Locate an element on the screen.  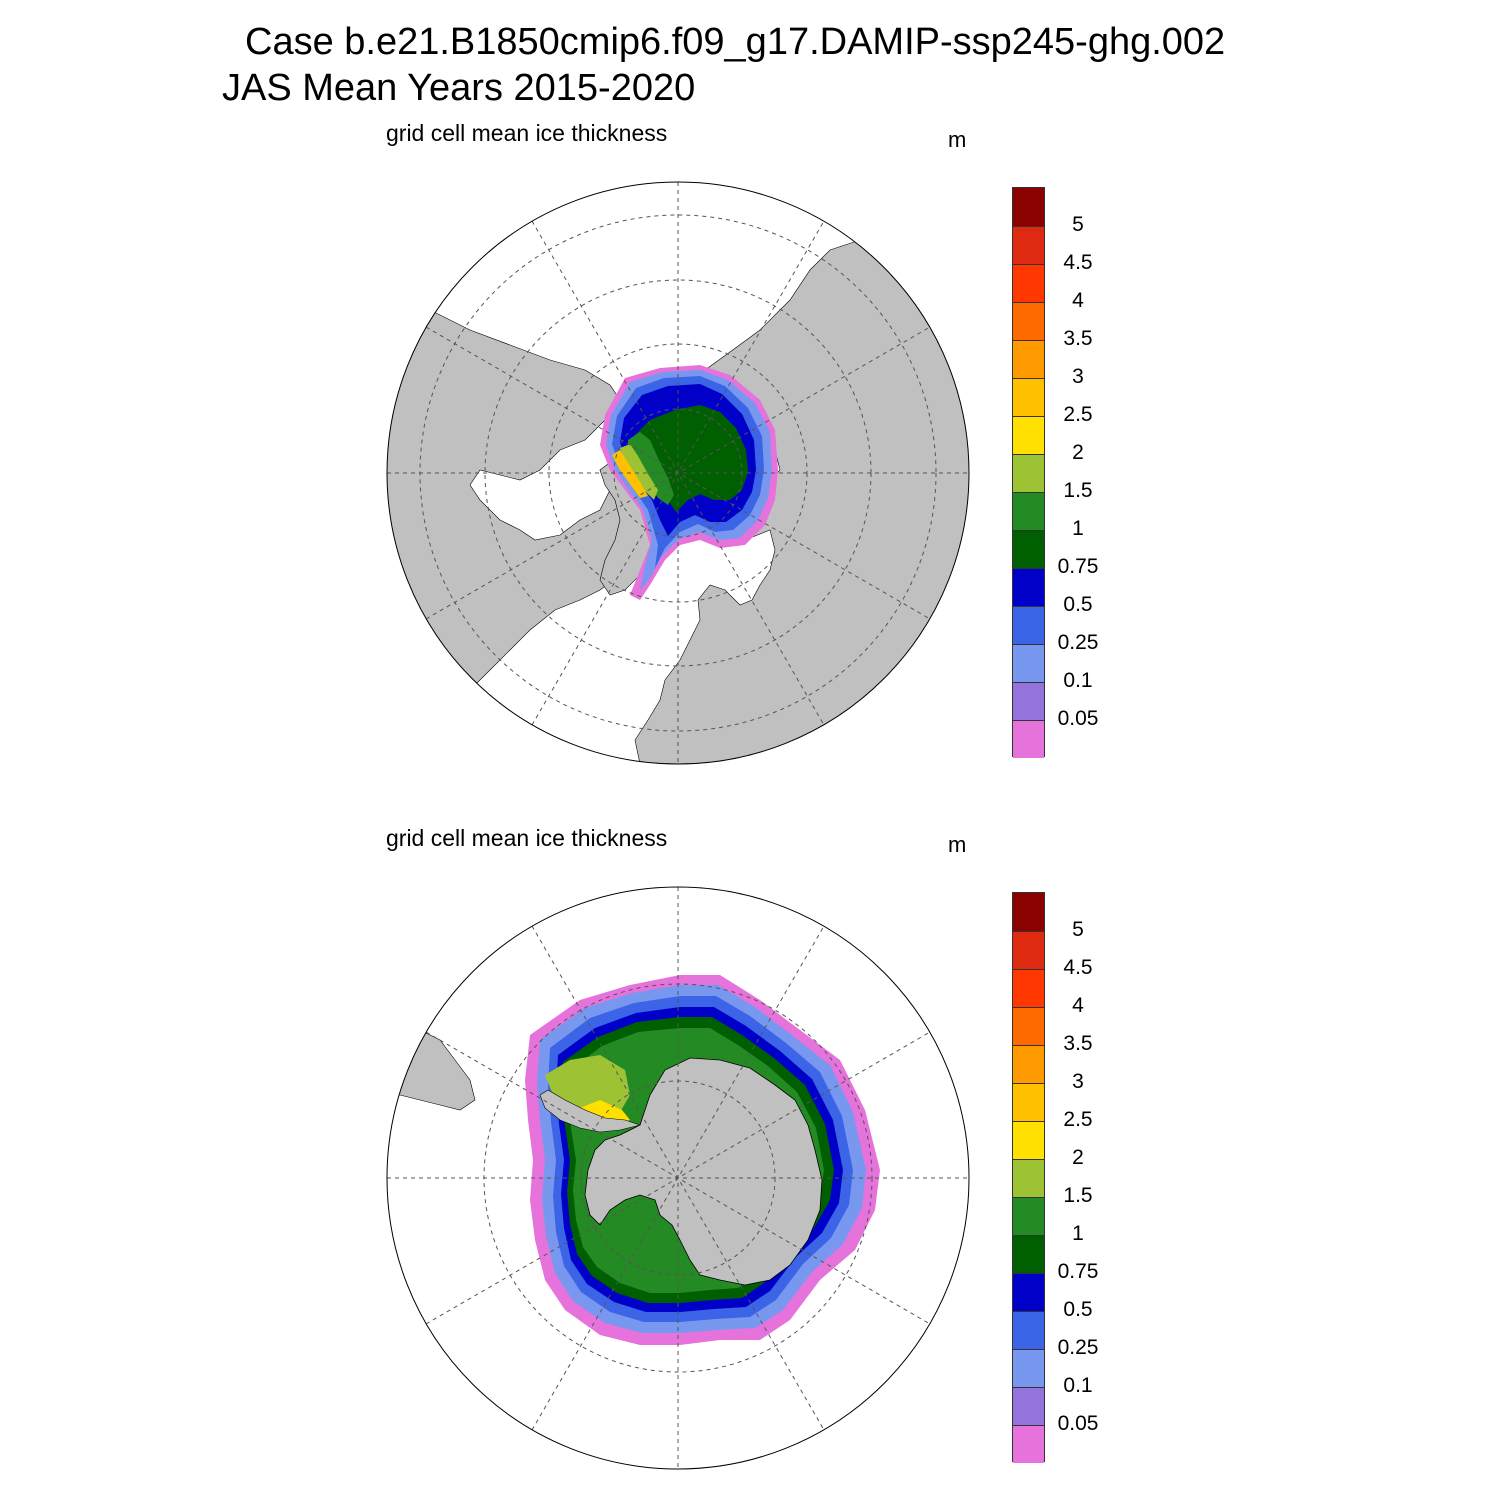
arctic-colorbar-box is located at coordinates (1028, 472).